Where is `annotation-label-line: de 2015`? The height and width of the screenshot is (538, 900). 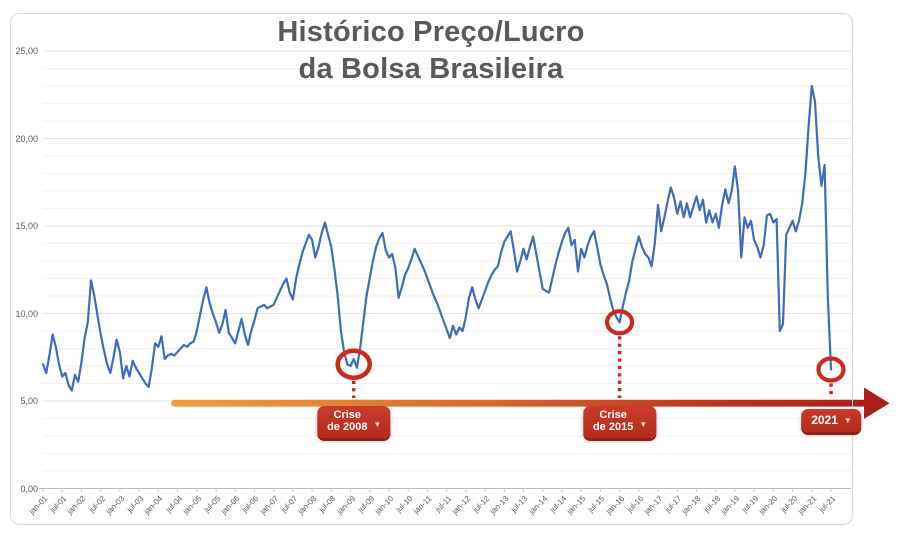
annotation-label-line: de 2015 is located at coordinates (613, 426).